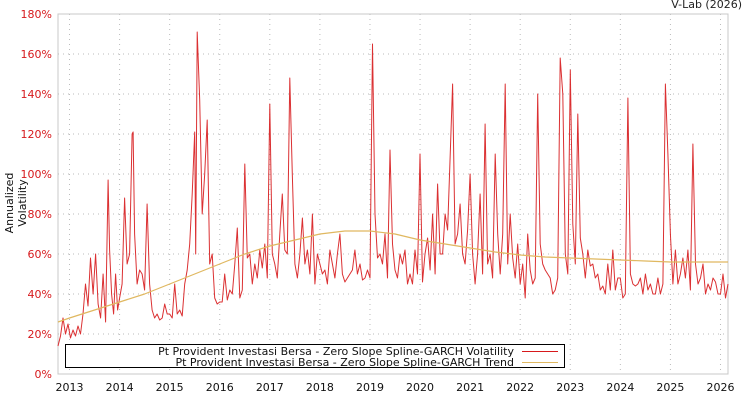  I want to click on x-tick-label: 2026, so click(720, 387).